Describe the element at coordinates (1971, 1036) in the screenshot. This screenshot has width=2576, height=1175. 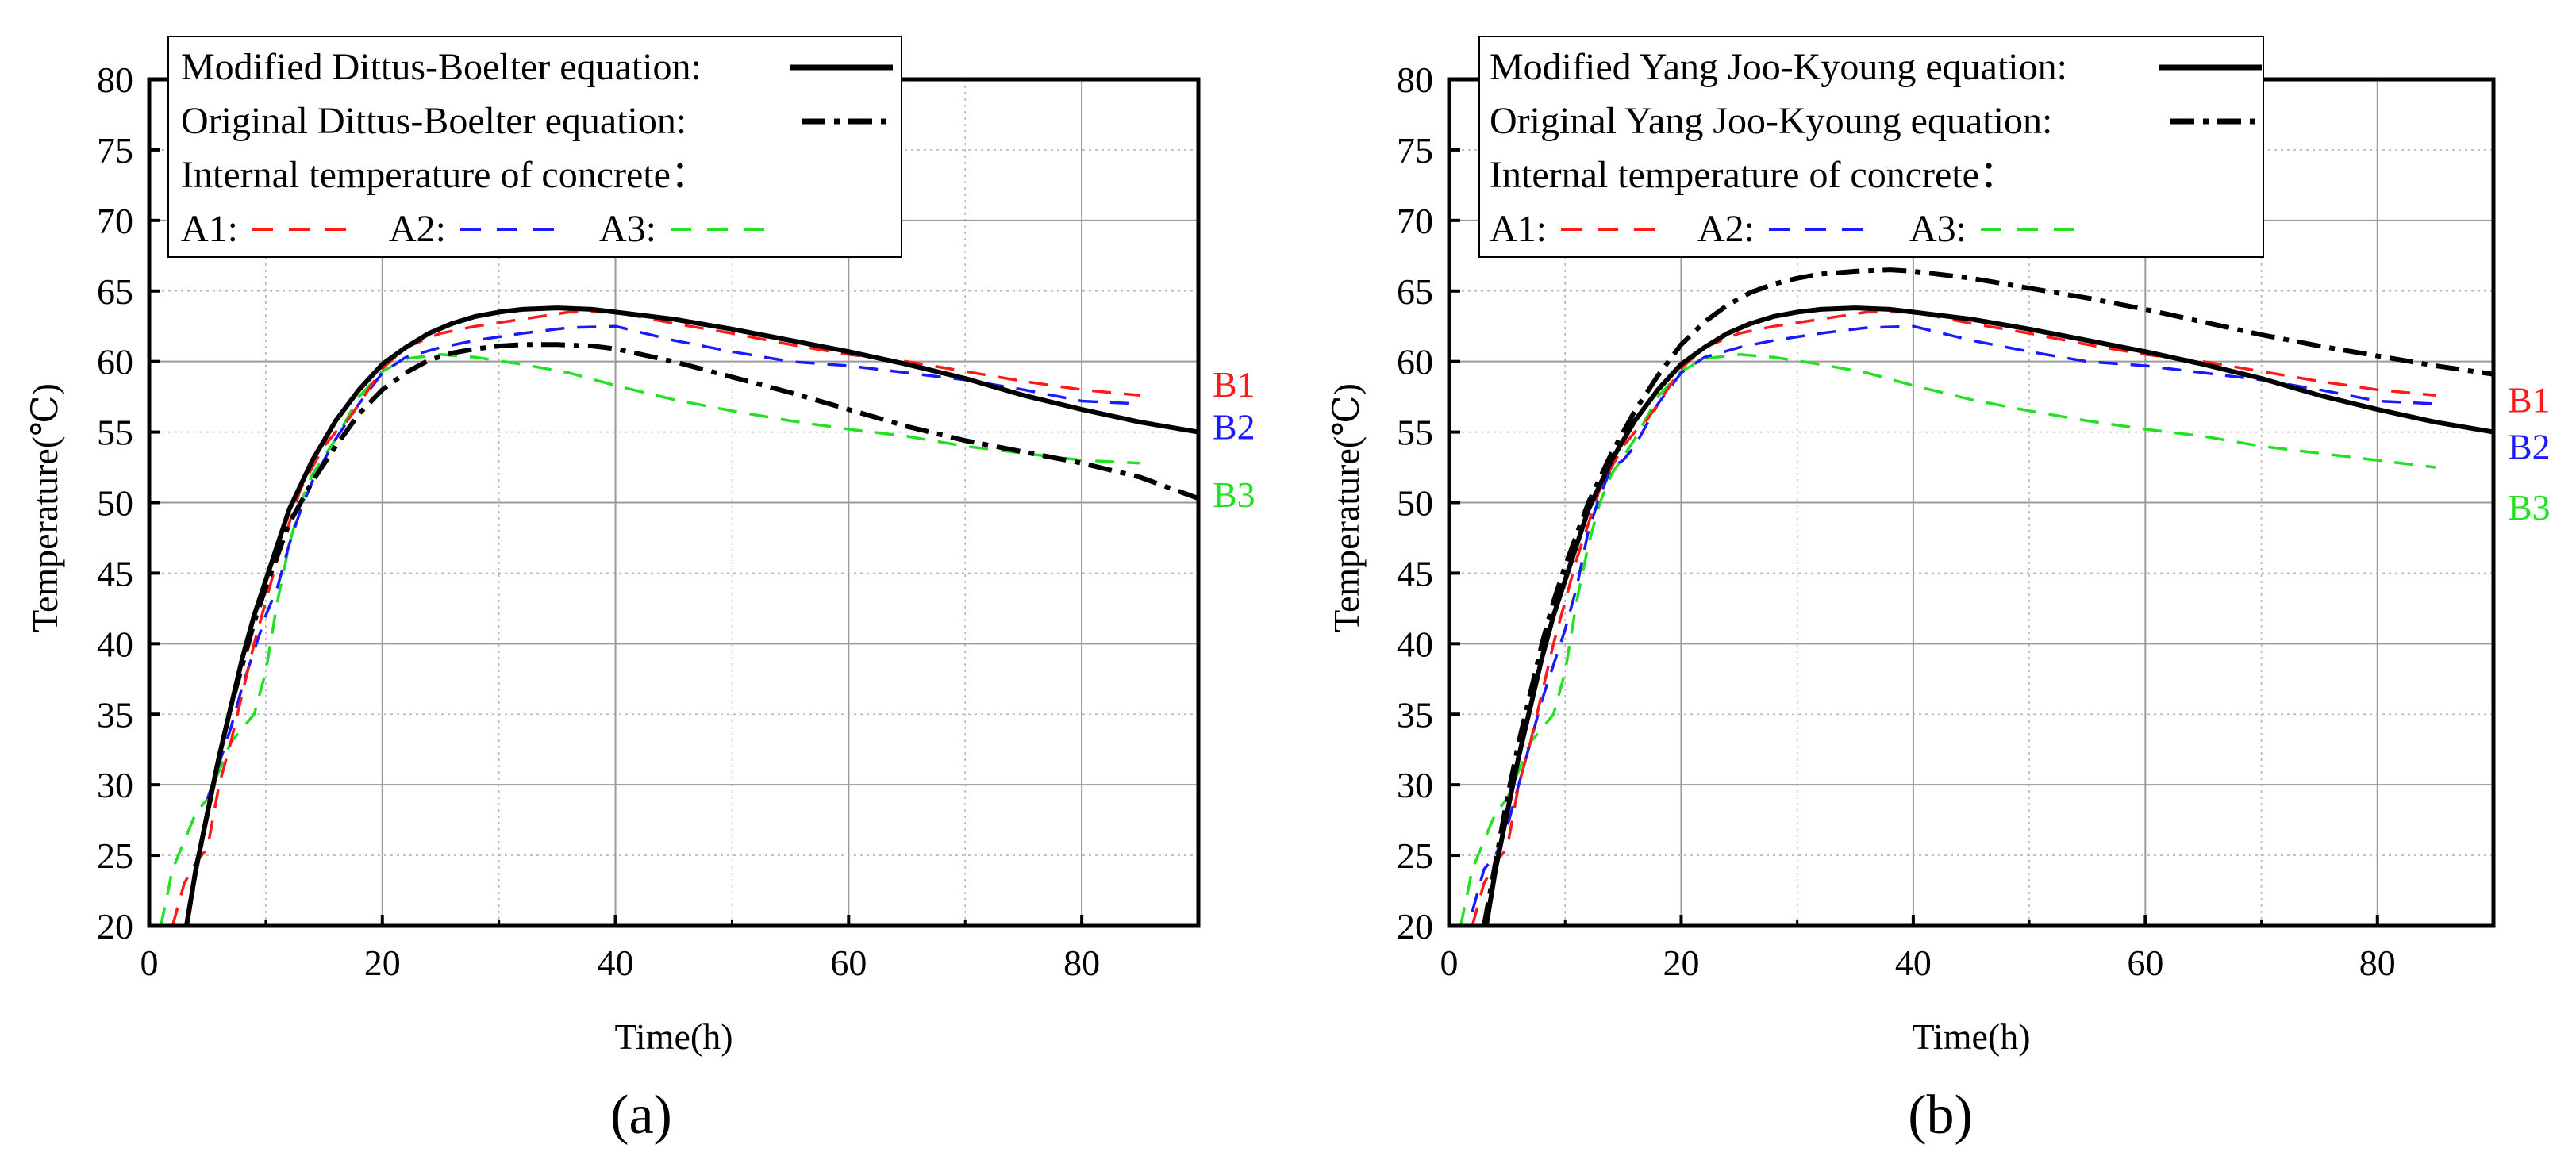
I see `panel-b-x-axis-label: Time(h)` at that location.